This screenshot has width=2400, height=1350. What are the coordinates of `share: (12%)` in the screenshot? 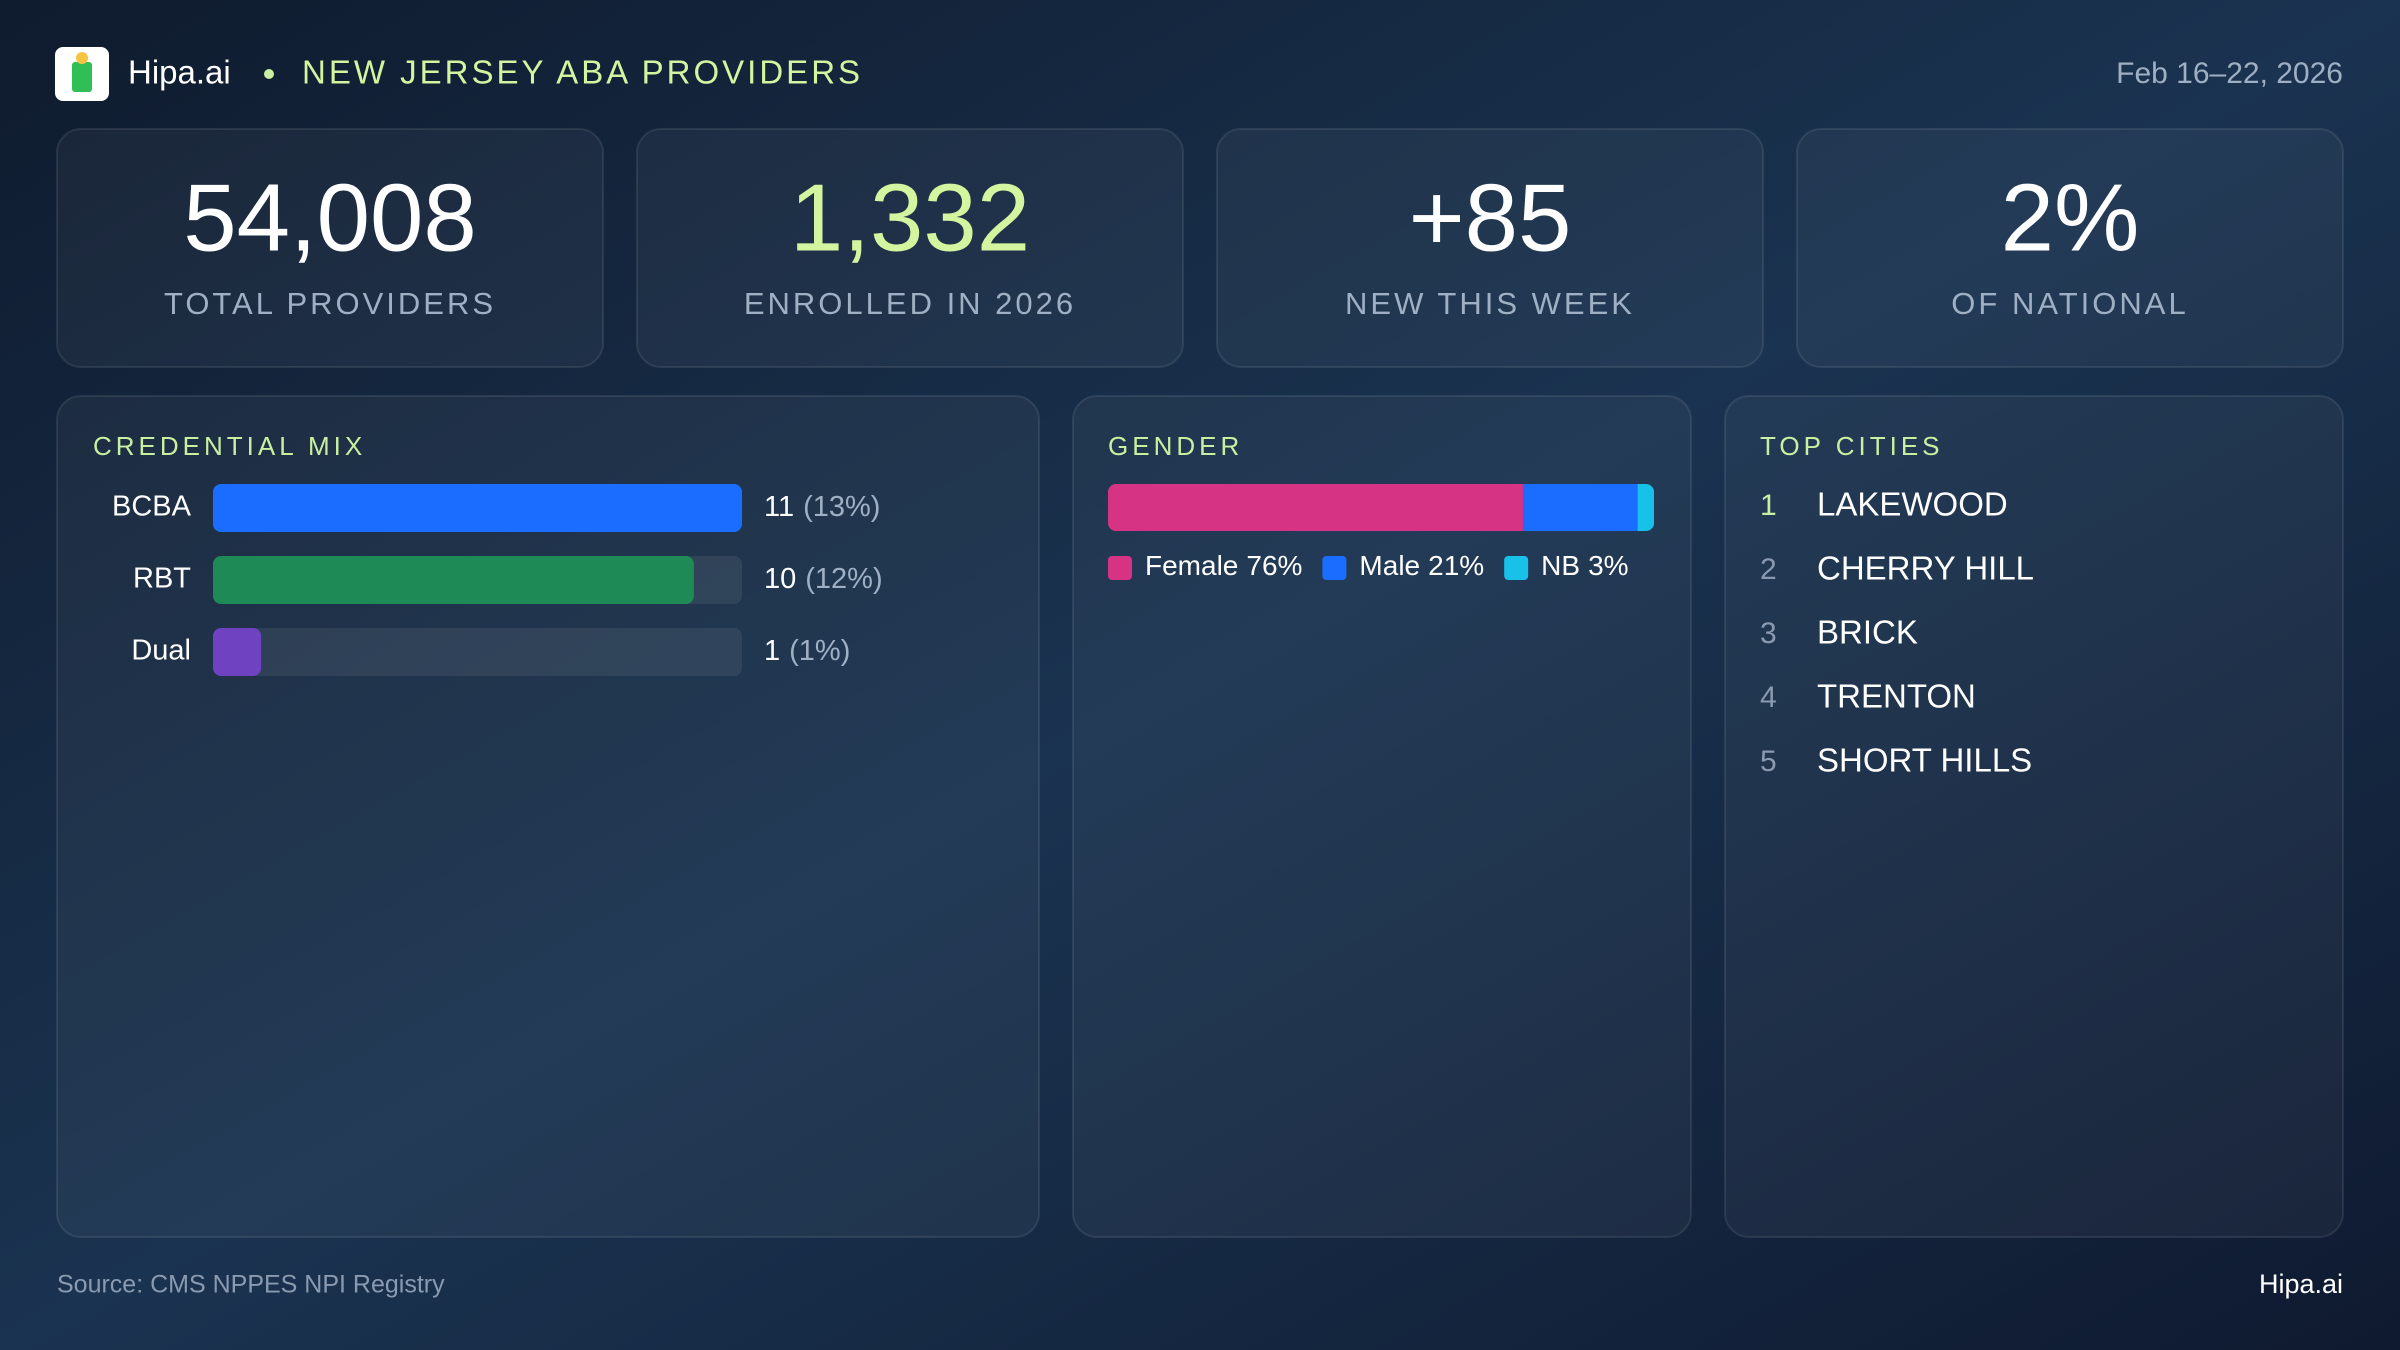 It's located at (843, 579).